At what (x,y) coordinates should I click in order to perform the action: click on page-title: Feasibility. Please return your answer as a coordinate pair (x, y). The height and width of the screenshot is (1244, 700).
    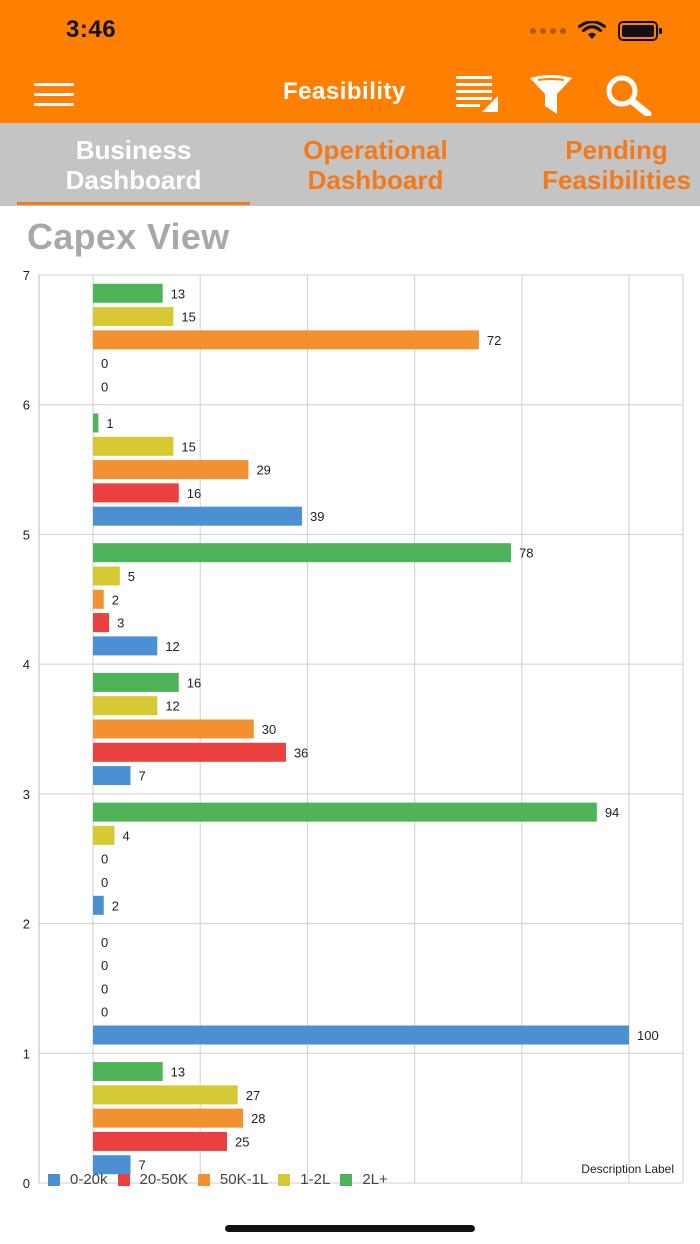
    Looking at the image, I should click on (344, 91).